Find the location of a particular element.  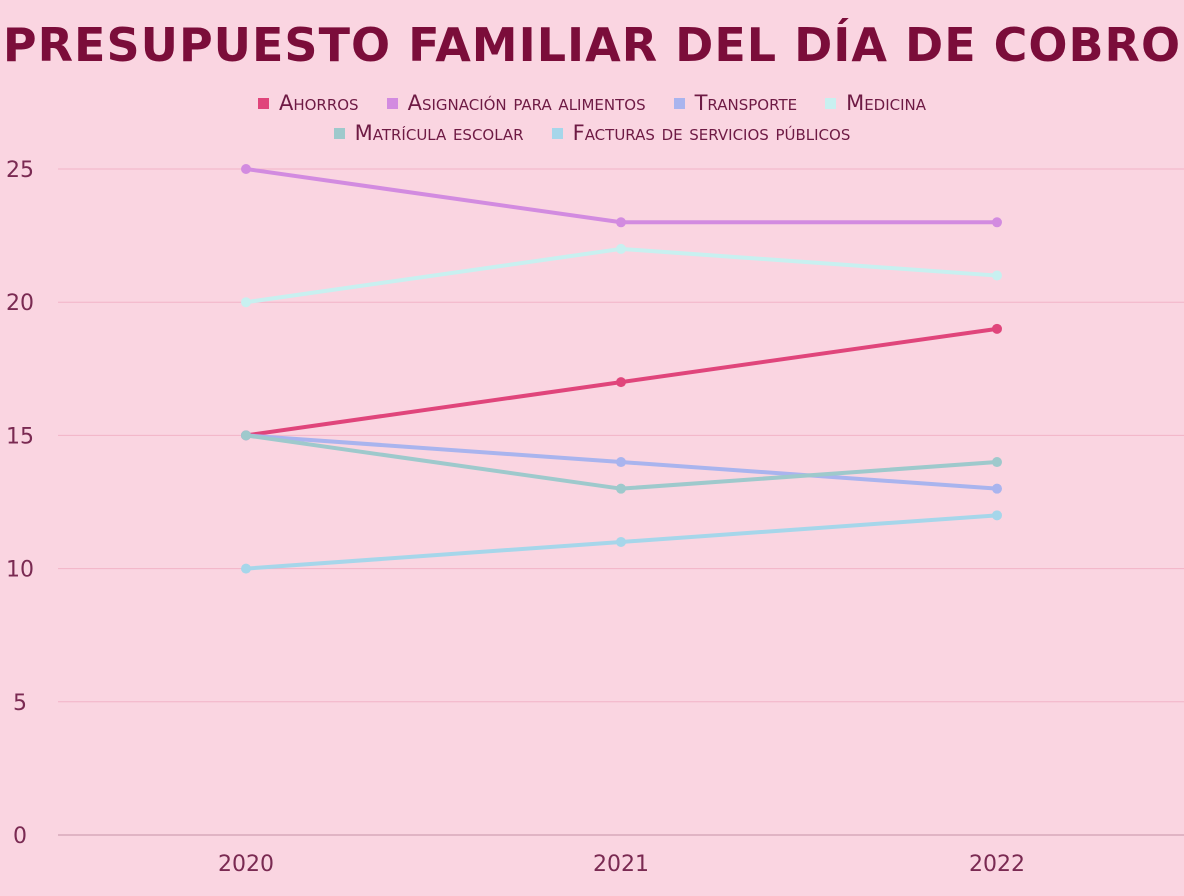

legend-item: Matrícula escolar is located at coordinates (428, 133).